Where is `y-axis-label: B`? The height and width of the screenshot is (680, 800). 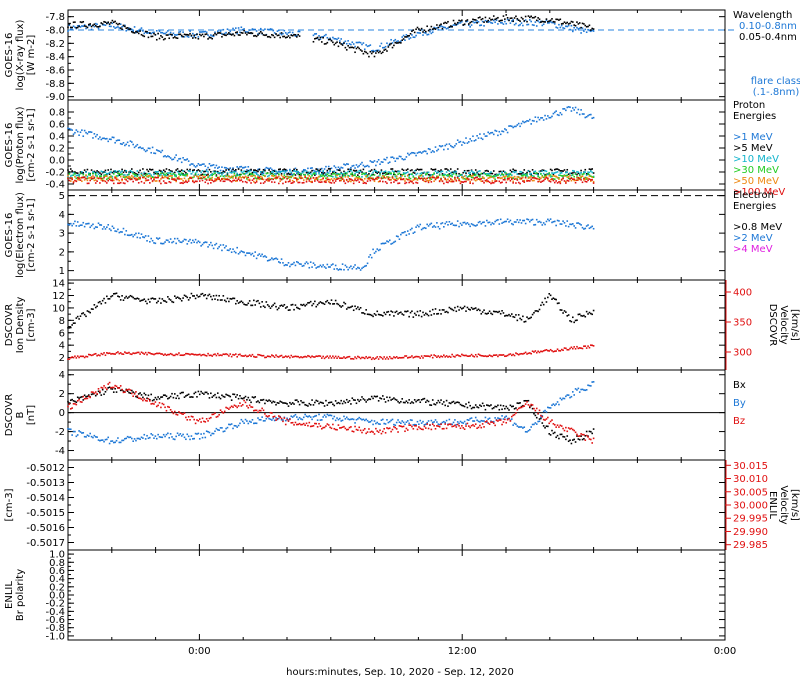 y-axis-label: B is located at coordinates (20, 414).